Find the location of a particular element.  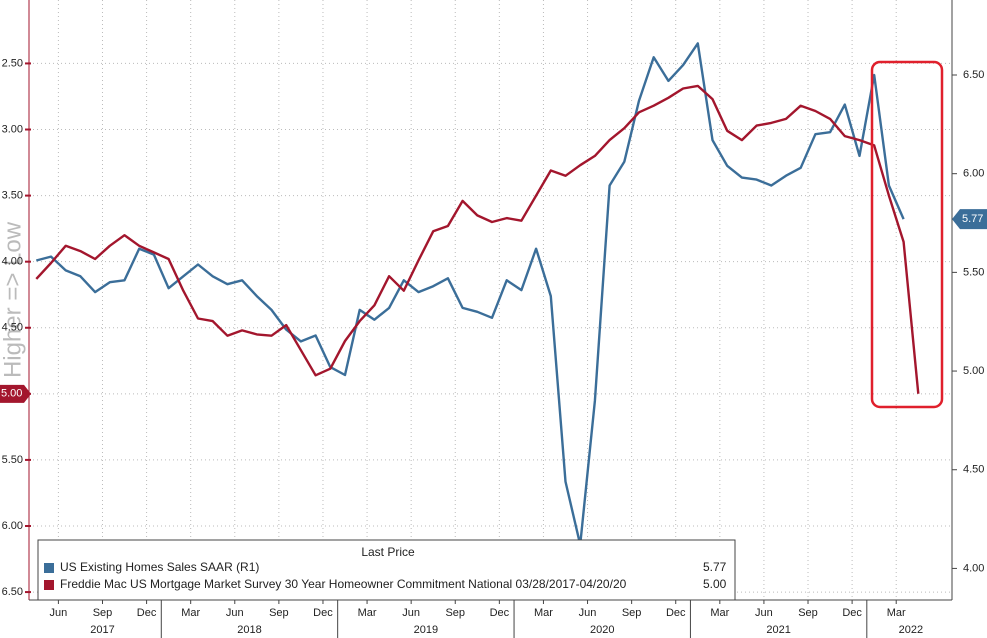

legend-value: 5.77 is located at coordinates (715, 567).